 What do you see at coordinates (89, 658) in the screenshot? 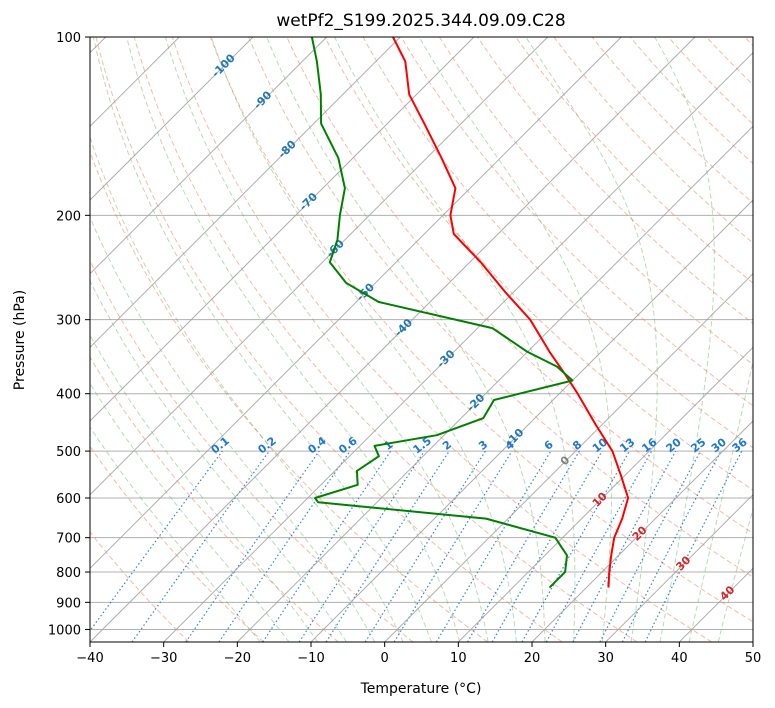
I see `x-tick-label: −40` at bounding box center [89, 658].